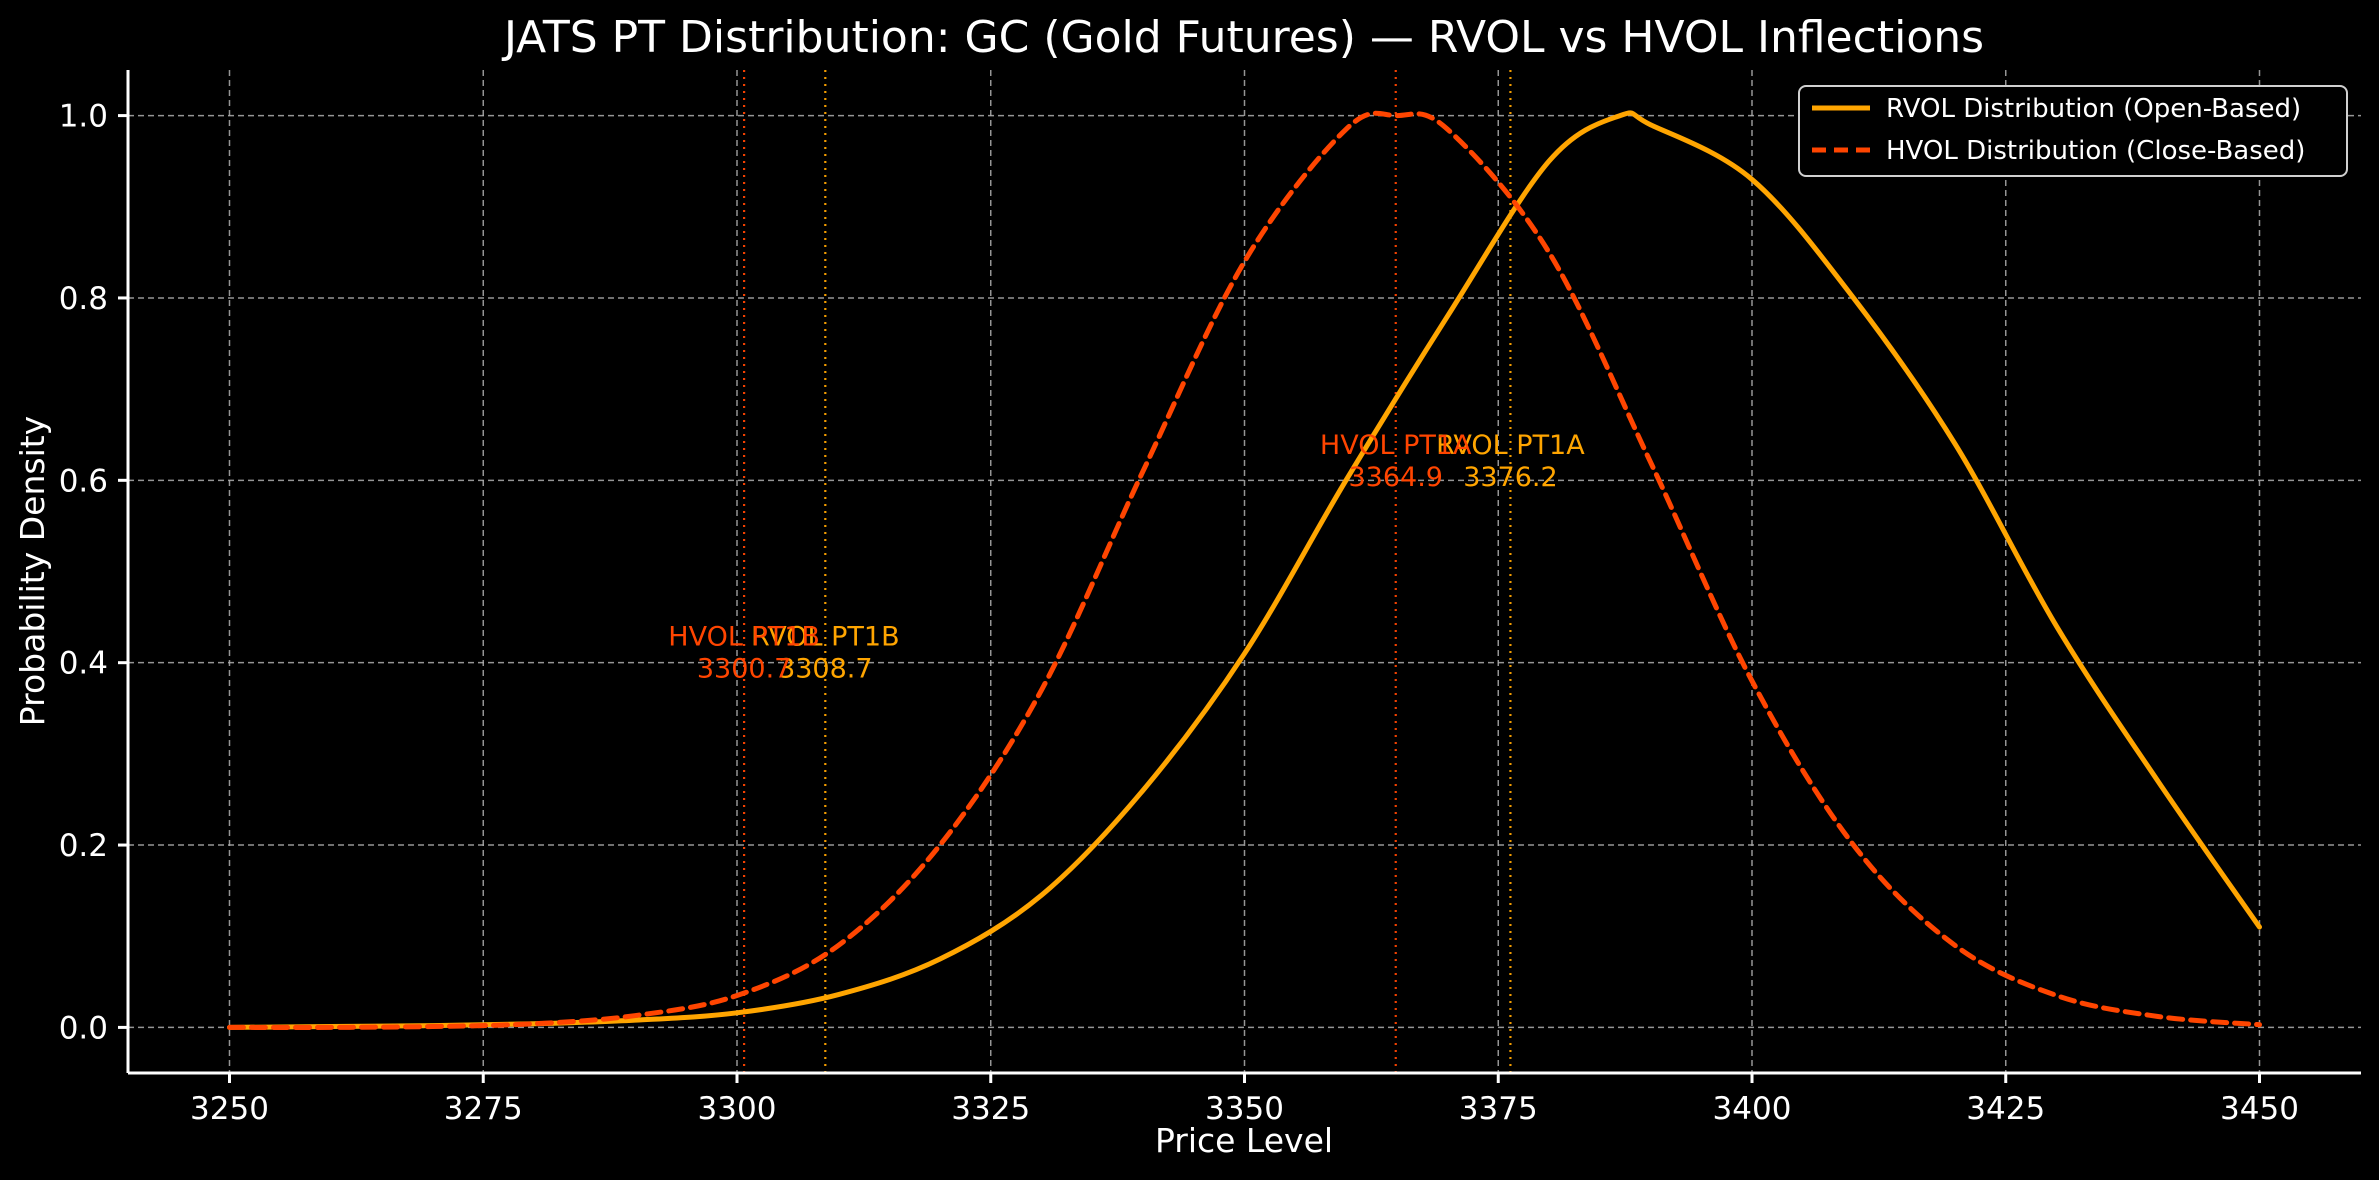 Image resolution: width=2379 pixels, height=1180 pixels. Describe the element at coordinates (1498, 1109) in the screenshot. I see `x-tick-label: 3375` at that location.